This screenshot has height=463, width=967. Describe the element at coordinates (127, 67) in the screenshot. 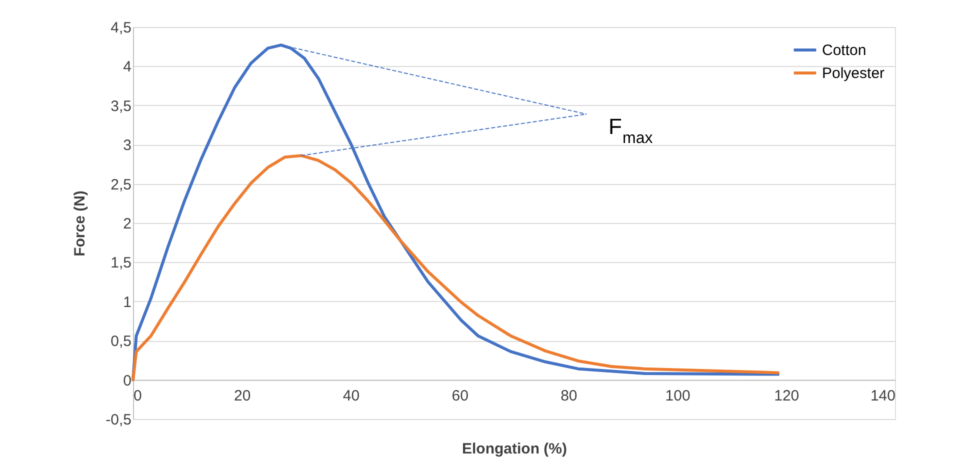

I see `y-tick-label: 4` at that location.